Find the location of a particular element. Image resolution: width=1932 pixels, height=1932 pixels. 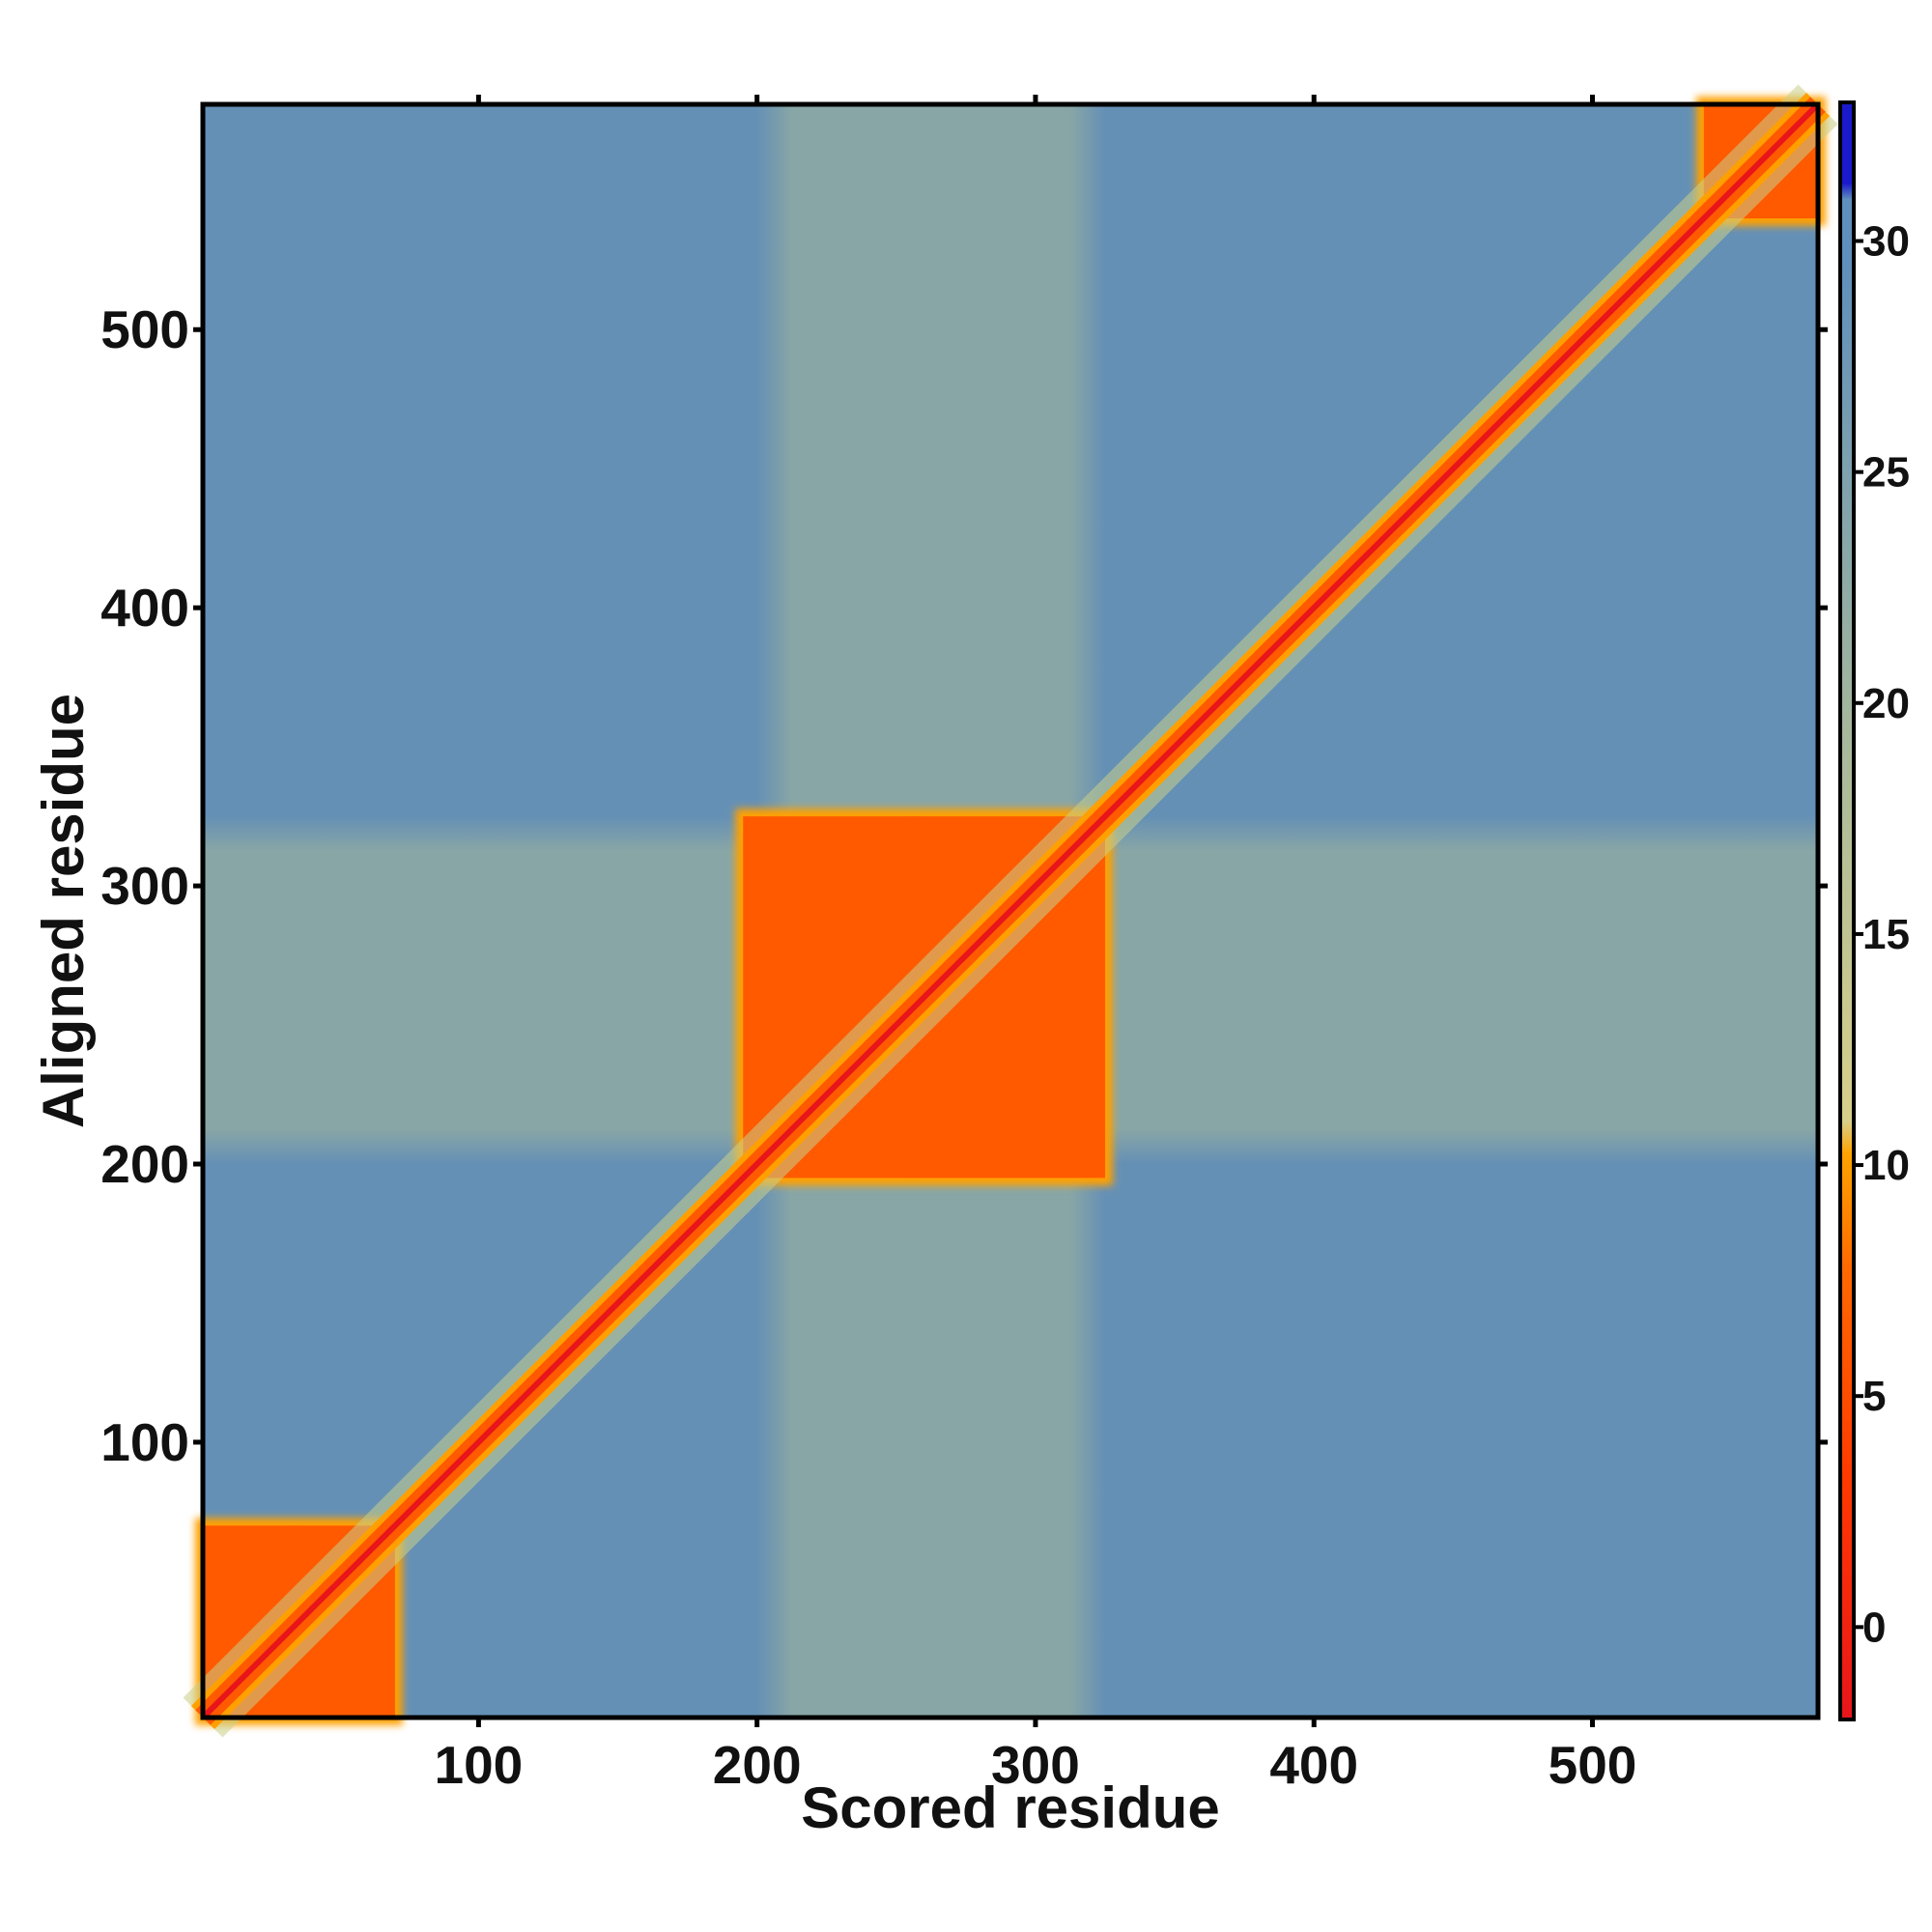

colorbar-gradient is located at coordinates (1847, 910).